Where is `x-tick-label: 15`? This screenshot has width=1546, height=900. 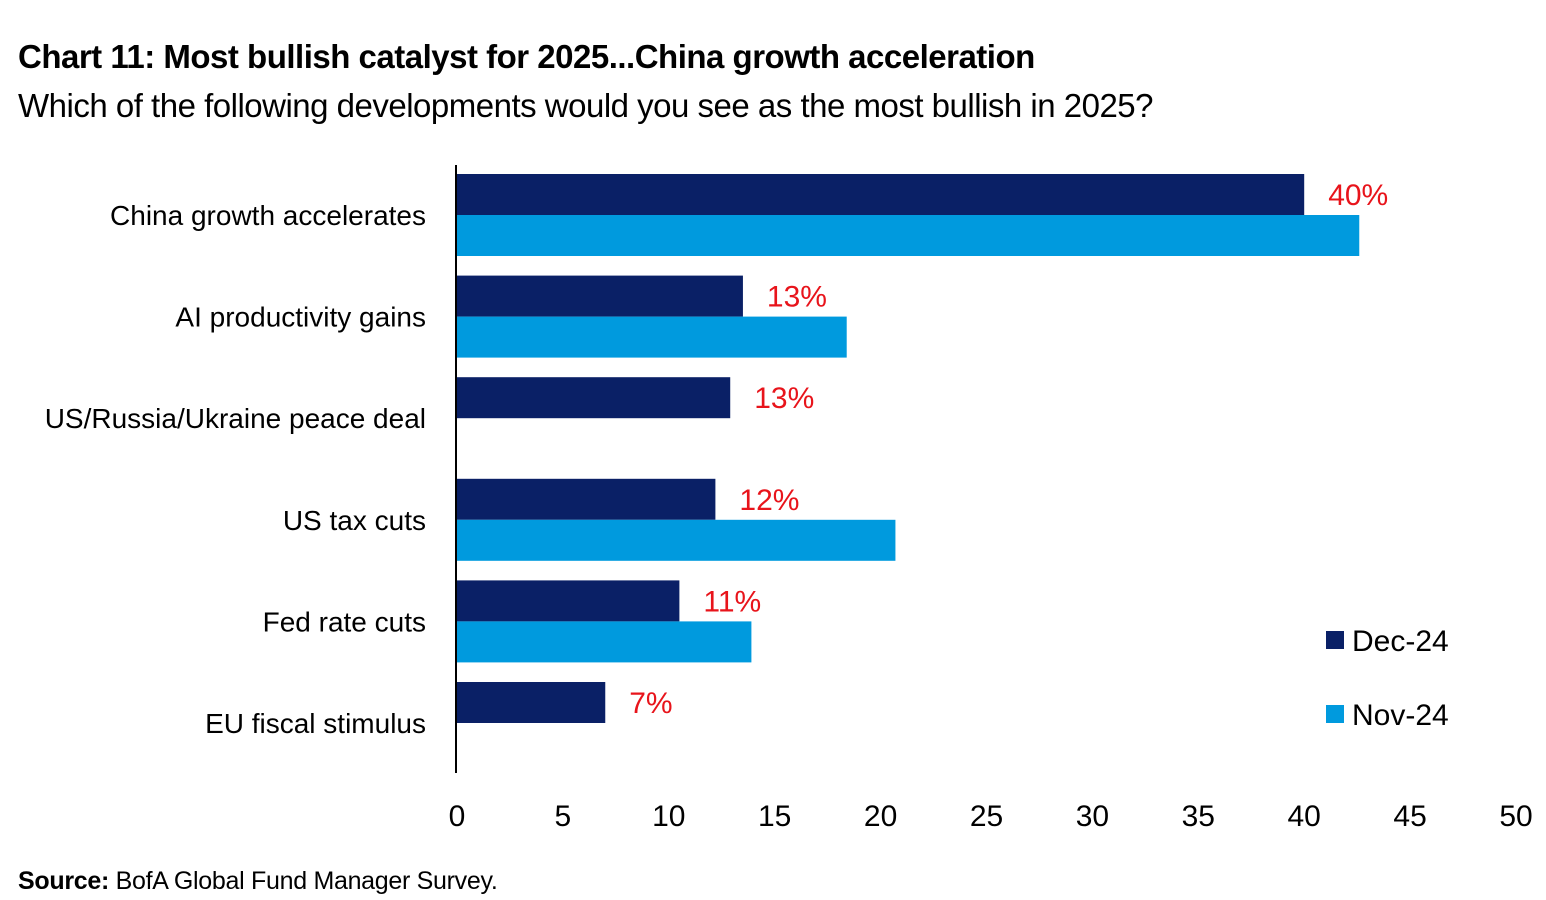 x-tick-label: 15 is located at coordinates (774, 816).